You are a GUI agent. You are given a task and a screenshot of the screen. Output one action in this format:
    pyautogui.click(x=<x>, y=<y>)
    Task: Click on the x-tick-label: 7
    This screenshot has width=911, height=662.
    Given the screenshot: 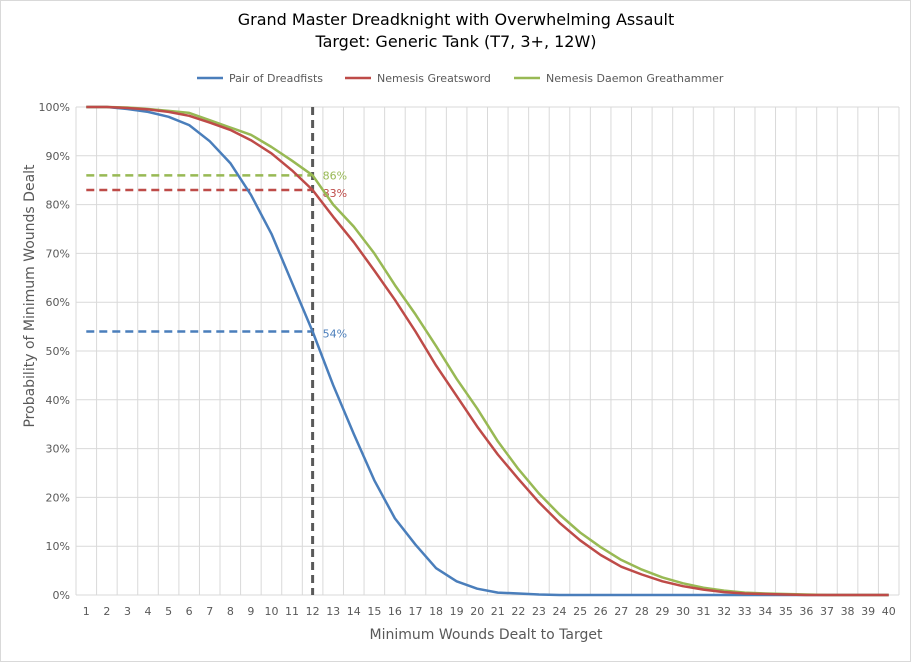 What is the action you would take?
    pyautogui.click(x=209, y=611)
    